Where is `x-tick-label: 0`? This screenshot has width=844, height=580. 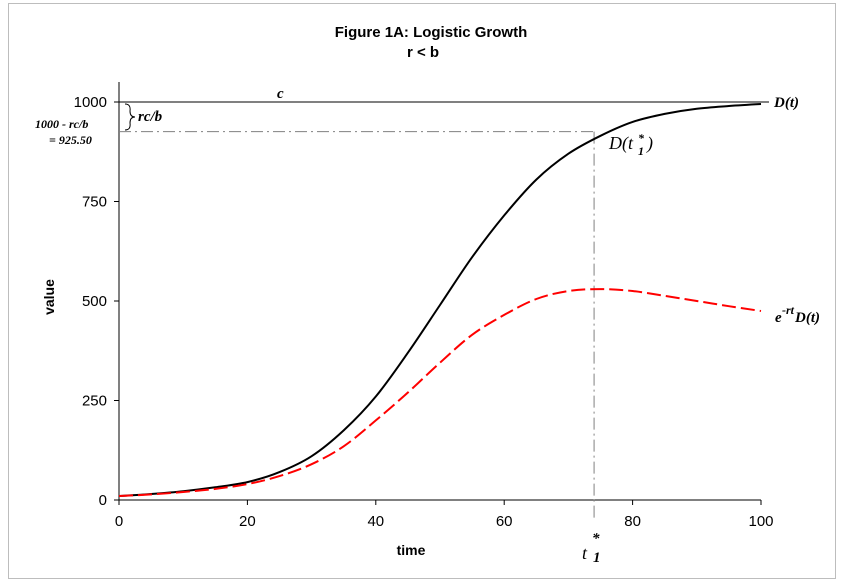
x-tick-label: 0 is located at coordinates (119, 521).